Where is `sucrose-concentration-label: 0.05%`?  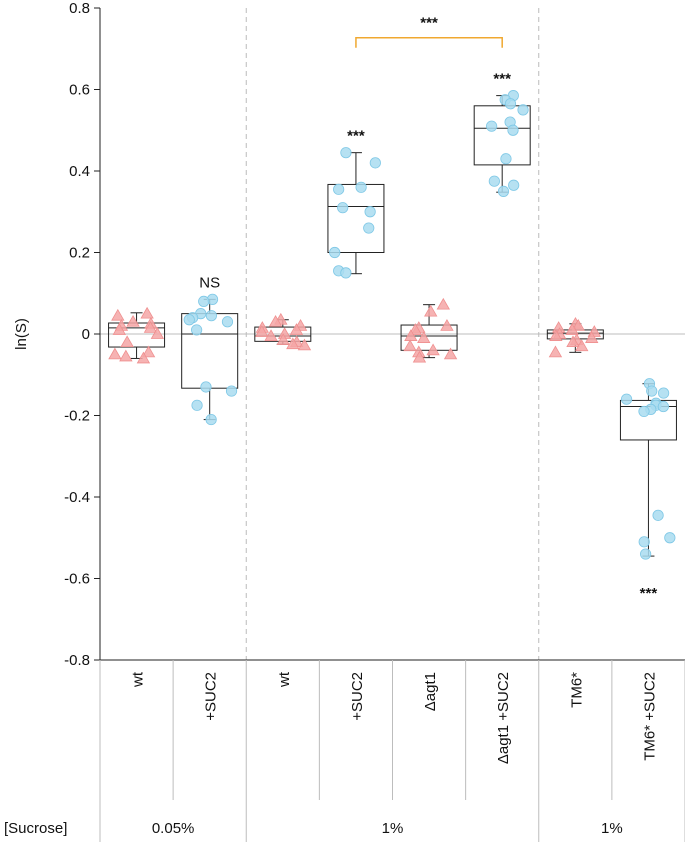 sucrose-concentration-label: 0.05% is located at coordinates (173, 828).